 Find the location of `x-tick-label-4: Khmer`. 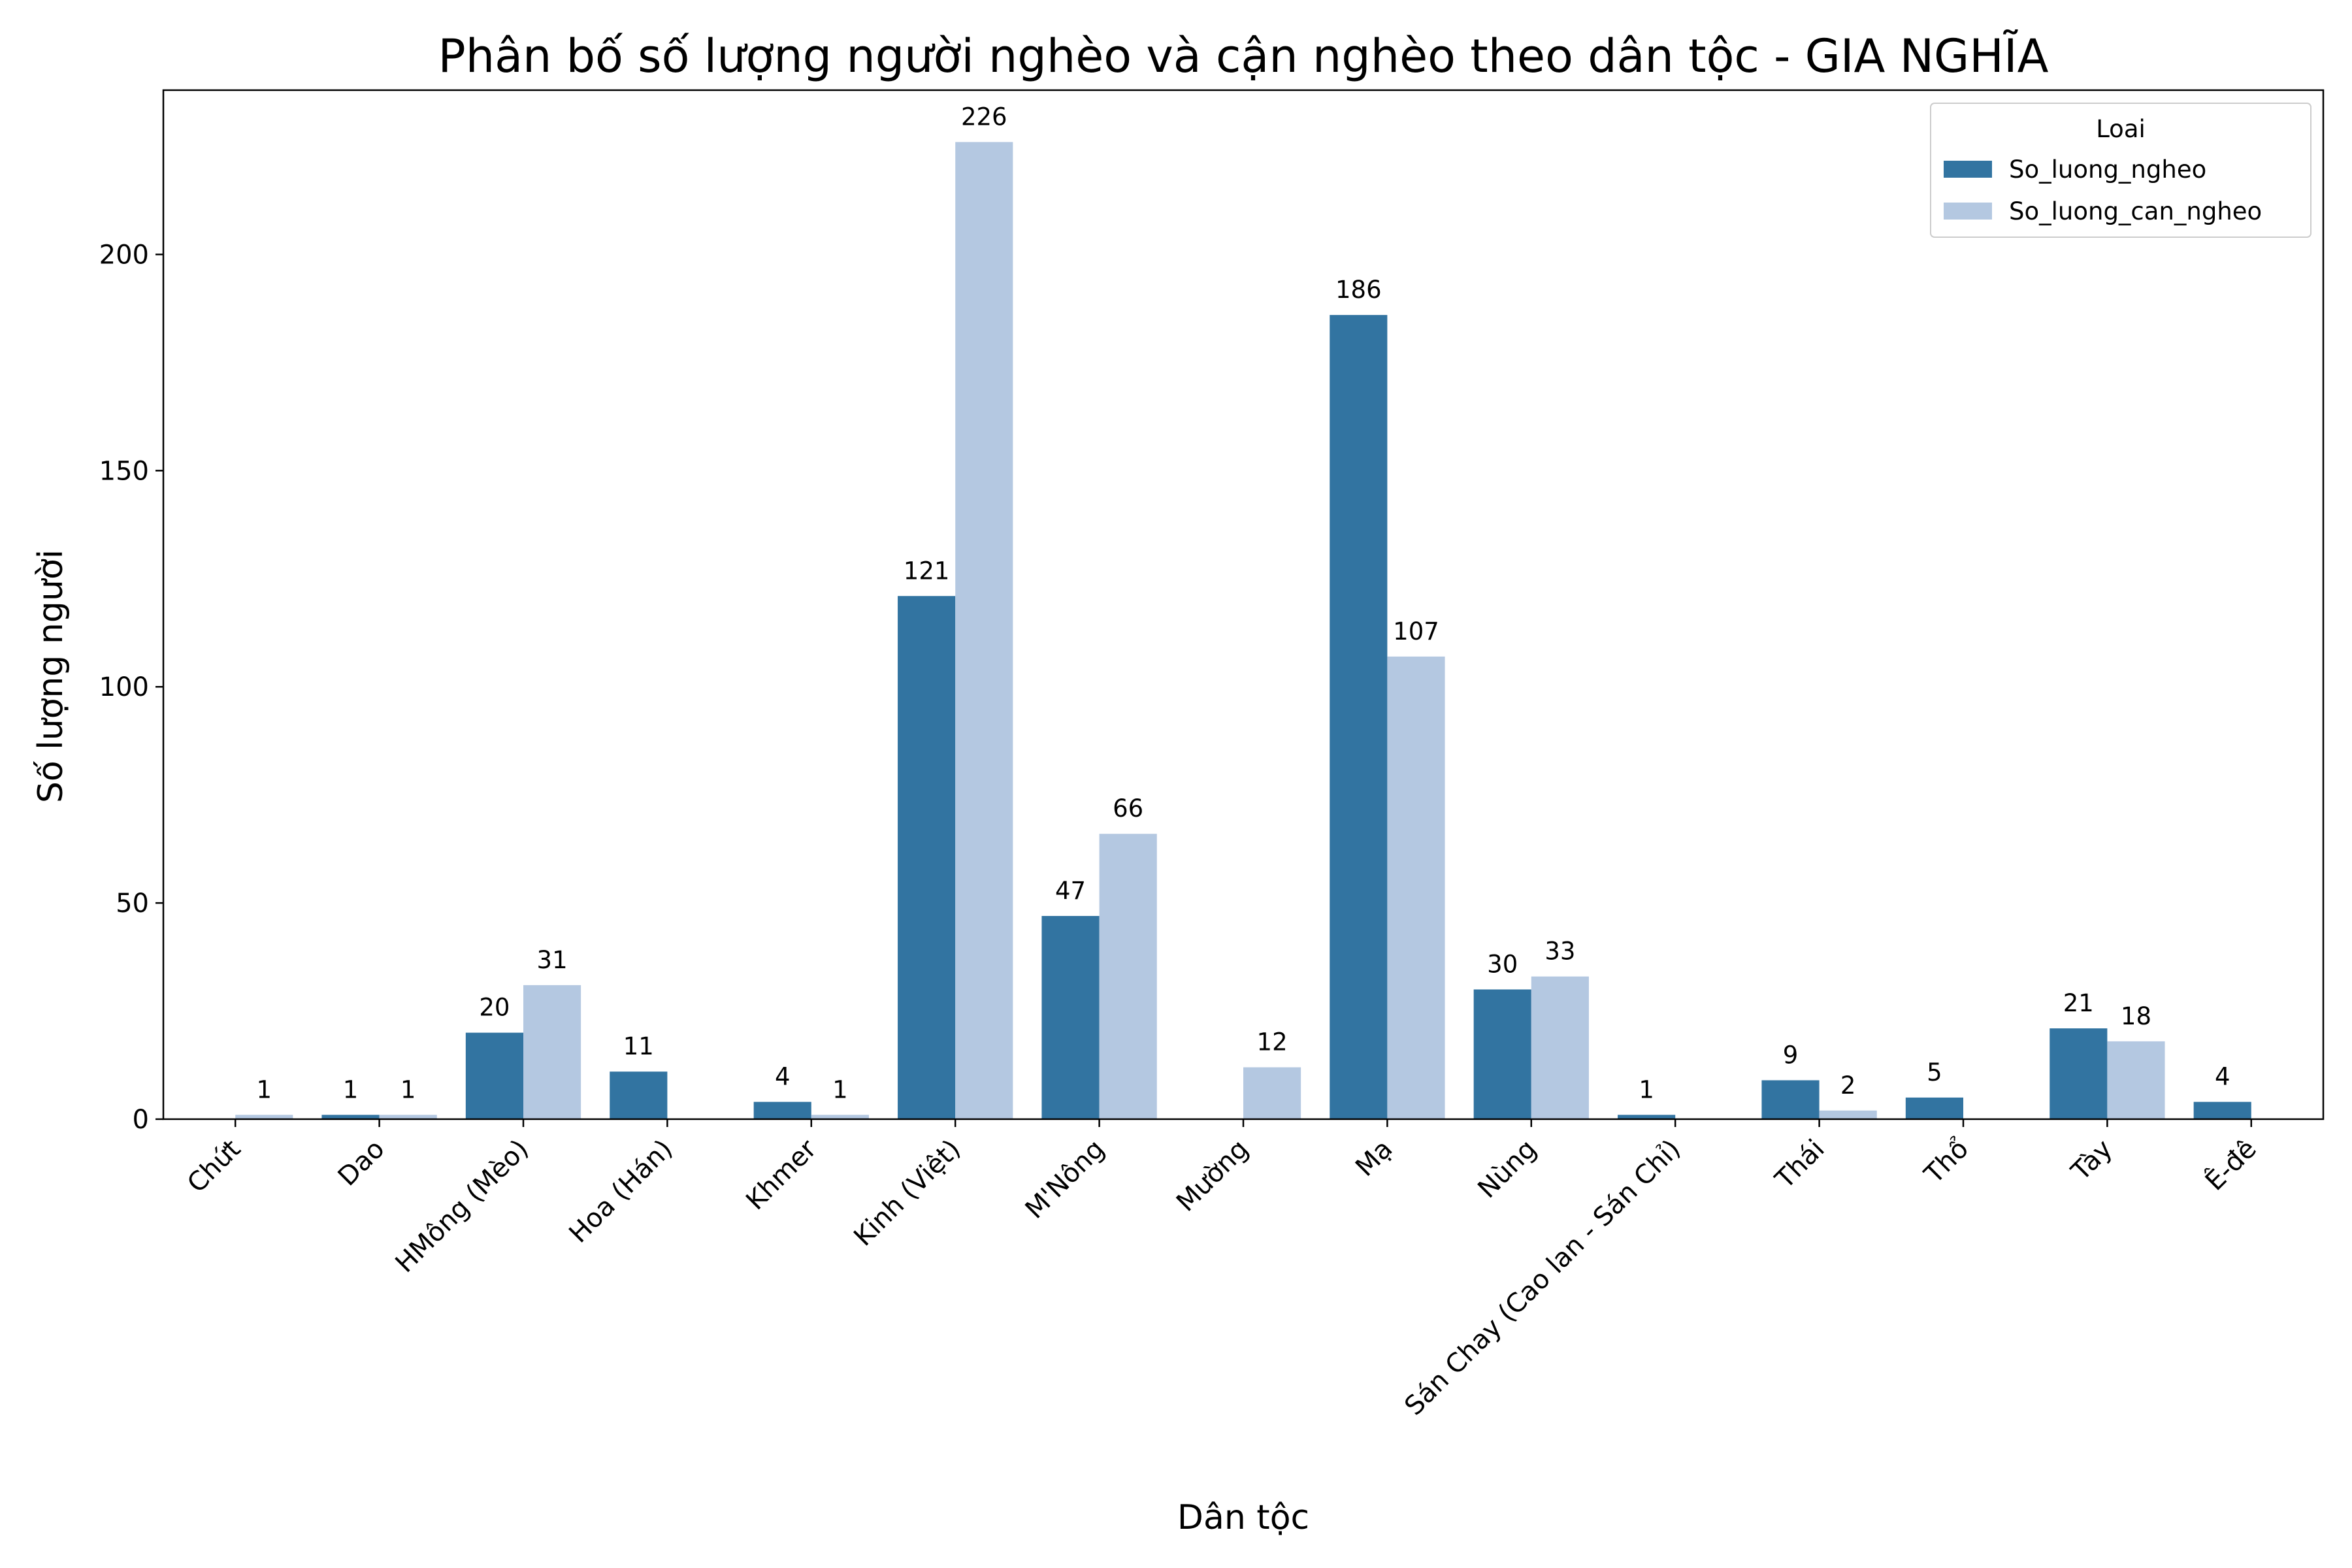

x-tick-label-4: Khmer is located at coordinates (781, 1175).